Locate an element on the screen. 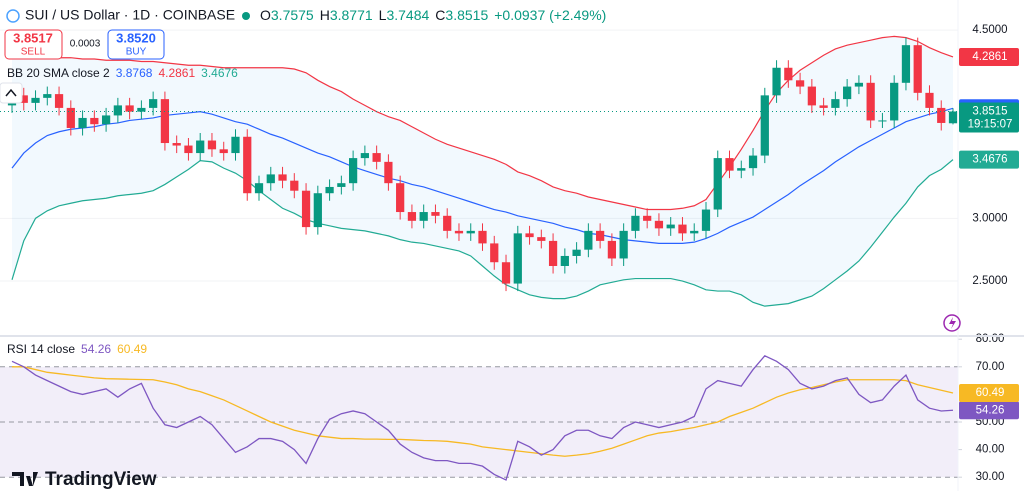 This screenshot has height=491, width=1024. collapse-button is located at coordinates (11, 93).